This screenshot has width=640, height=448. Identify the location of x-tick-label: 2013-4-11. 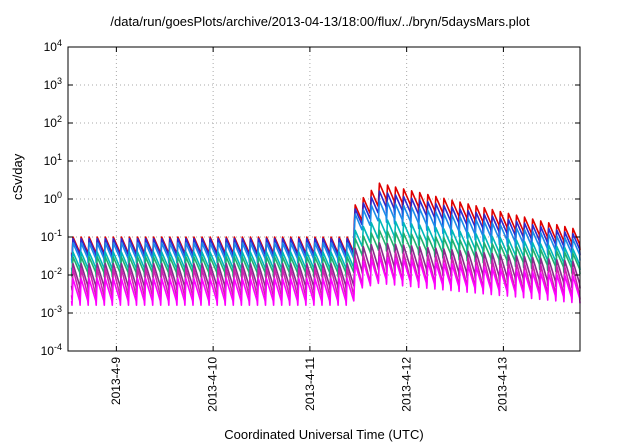
(309, 384).